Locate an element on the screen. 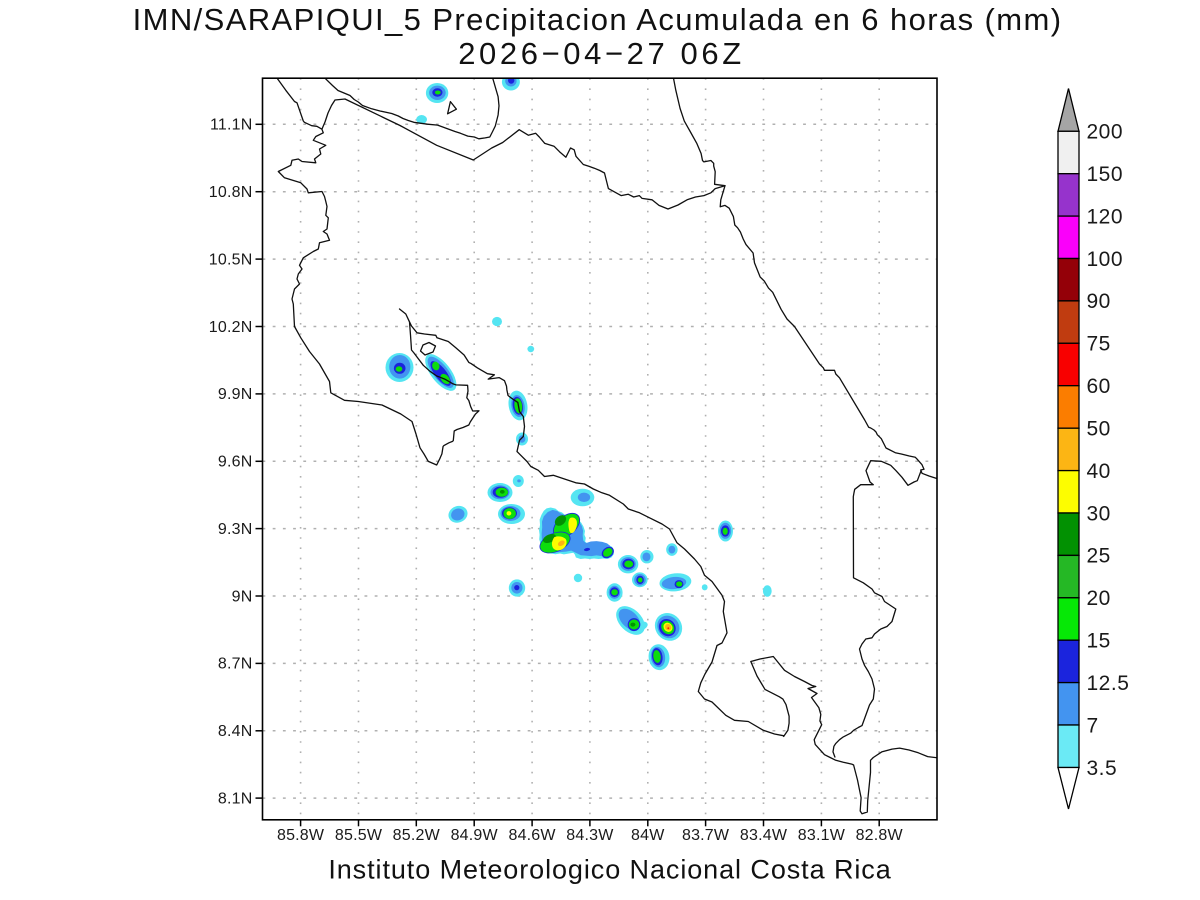  svg-text: 8.7N is located at coordinates (235, 664).